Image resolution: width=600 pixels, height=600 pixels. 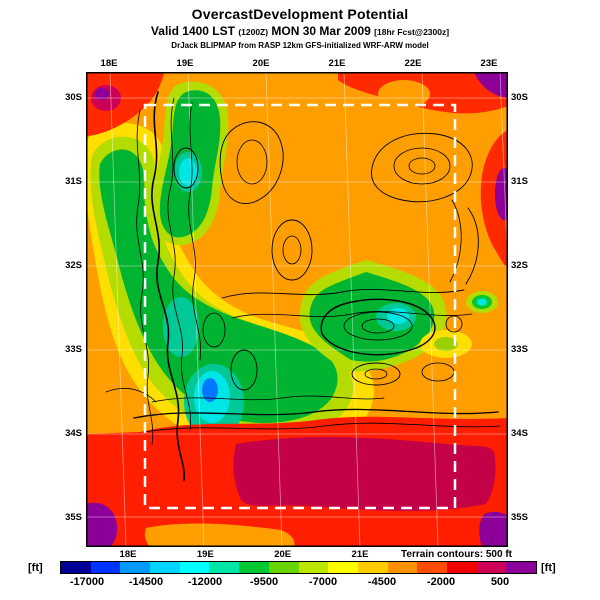 I want to click on colorbar-tick: -9500, so click(x=264, y=582).